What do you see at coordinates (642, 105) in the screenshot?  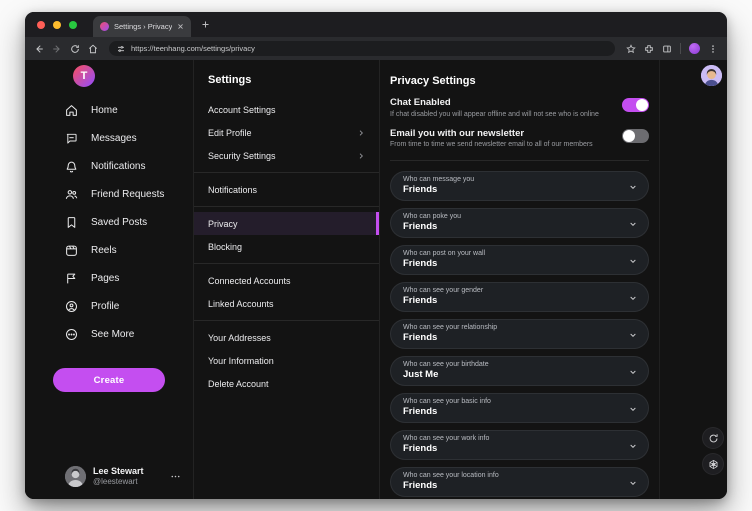 I see `toggle-knob` at bounding box center [642, 105].